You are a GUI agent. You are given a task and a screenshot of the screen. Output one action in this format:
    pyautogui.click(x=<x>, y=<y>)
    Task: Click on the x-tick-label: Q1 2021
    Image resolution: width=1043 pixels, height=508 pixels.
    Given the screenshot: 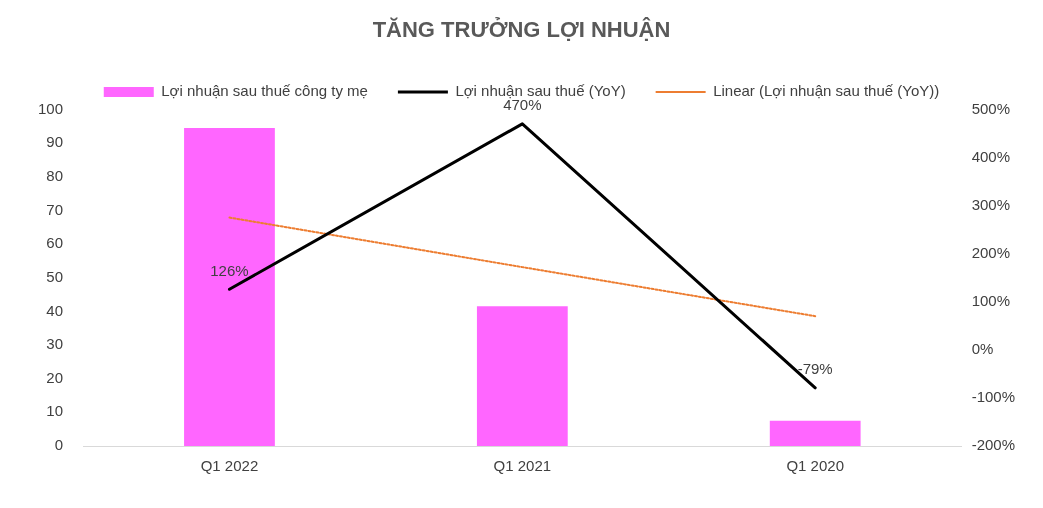 What is the action you would take?
    pyautogui.click(x=522, y=466)
    